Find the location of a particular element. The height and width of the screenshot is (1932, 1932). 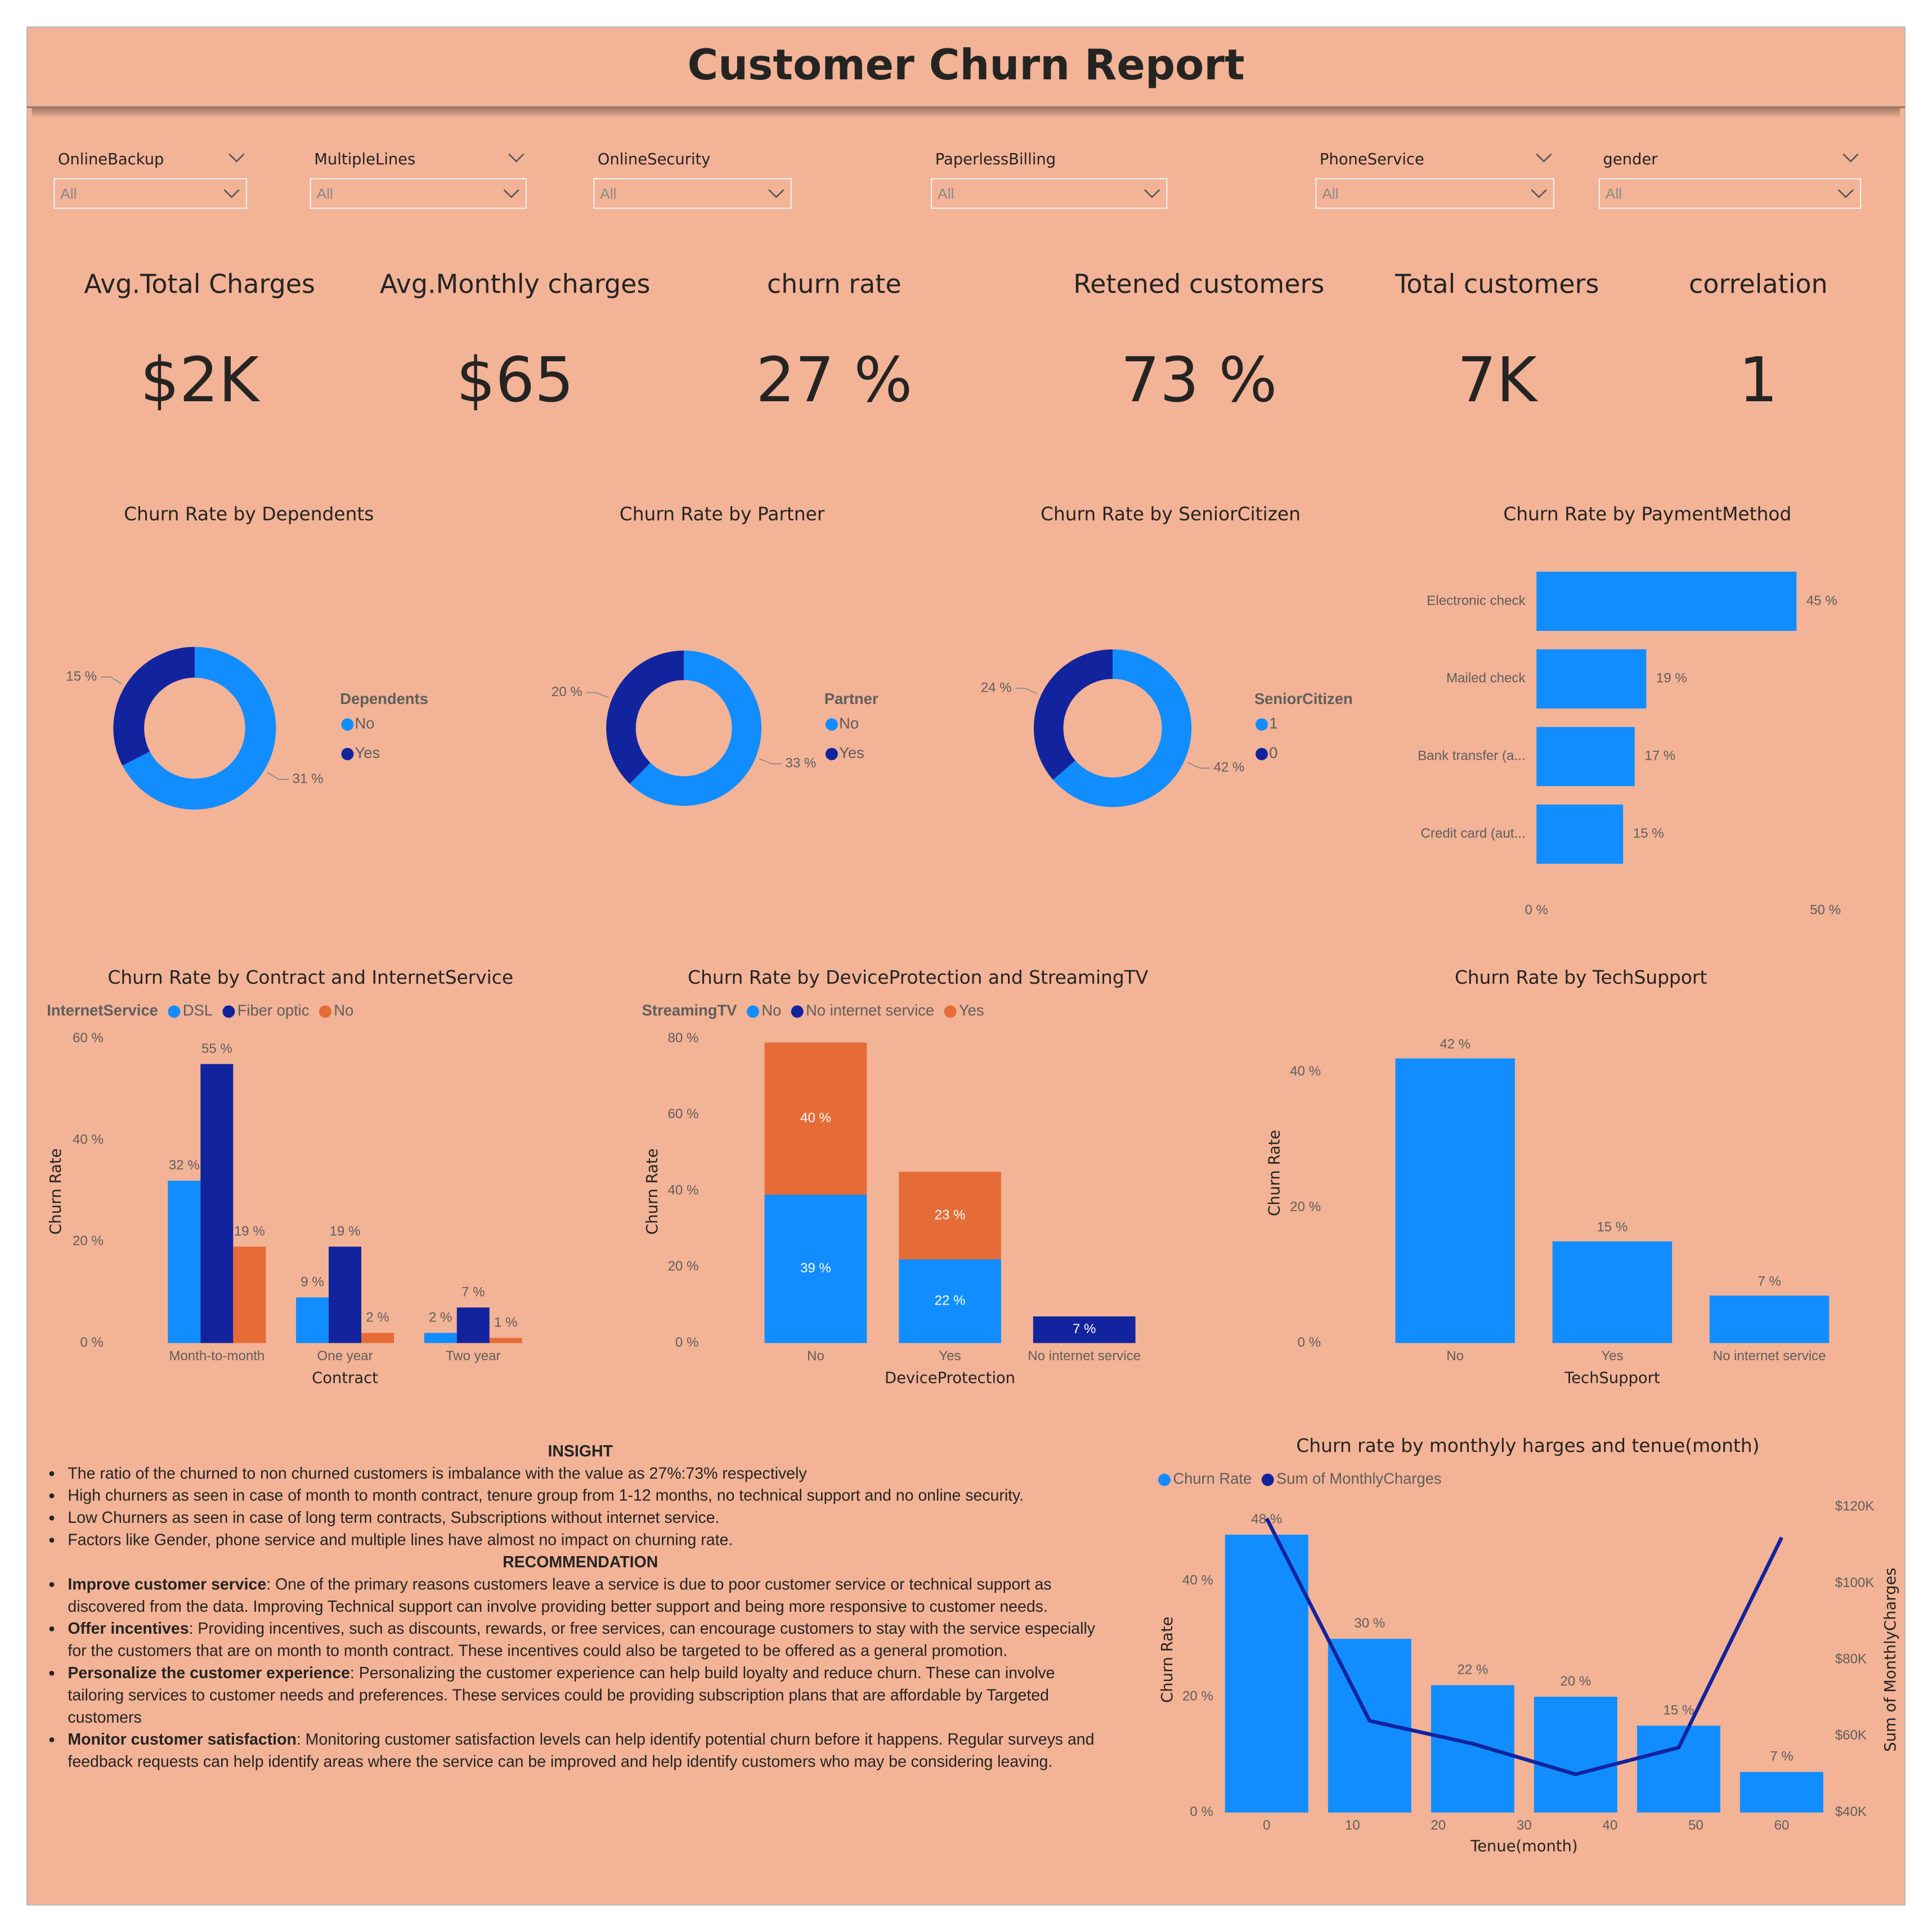

kpi-value: 73 % is located at coordinates (1198, 380).